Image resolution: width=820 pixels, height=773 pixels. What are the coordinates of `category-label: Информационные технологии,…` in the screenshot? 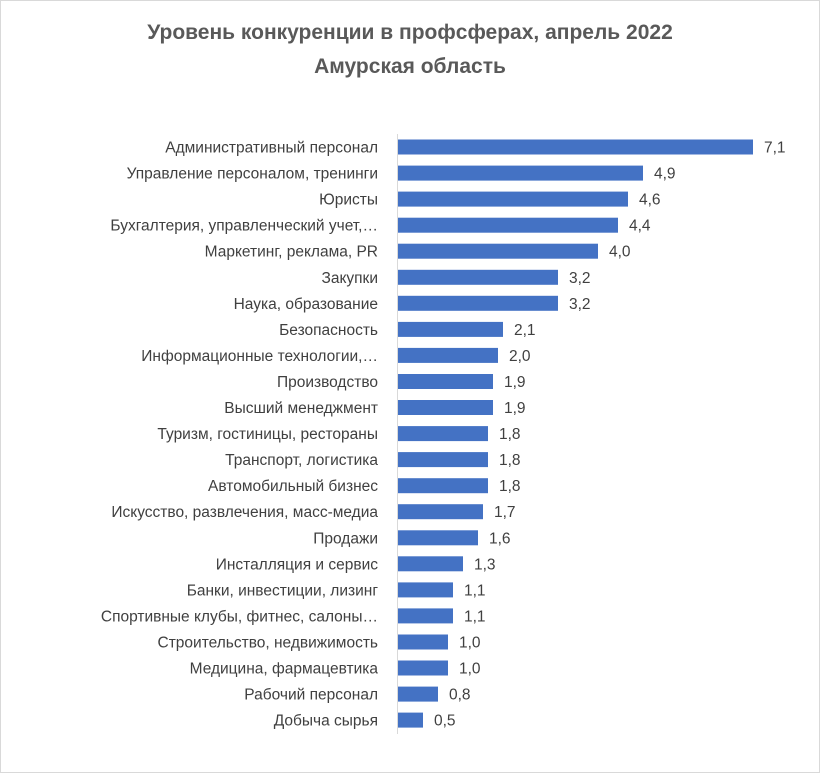 It's located at (259, 356).